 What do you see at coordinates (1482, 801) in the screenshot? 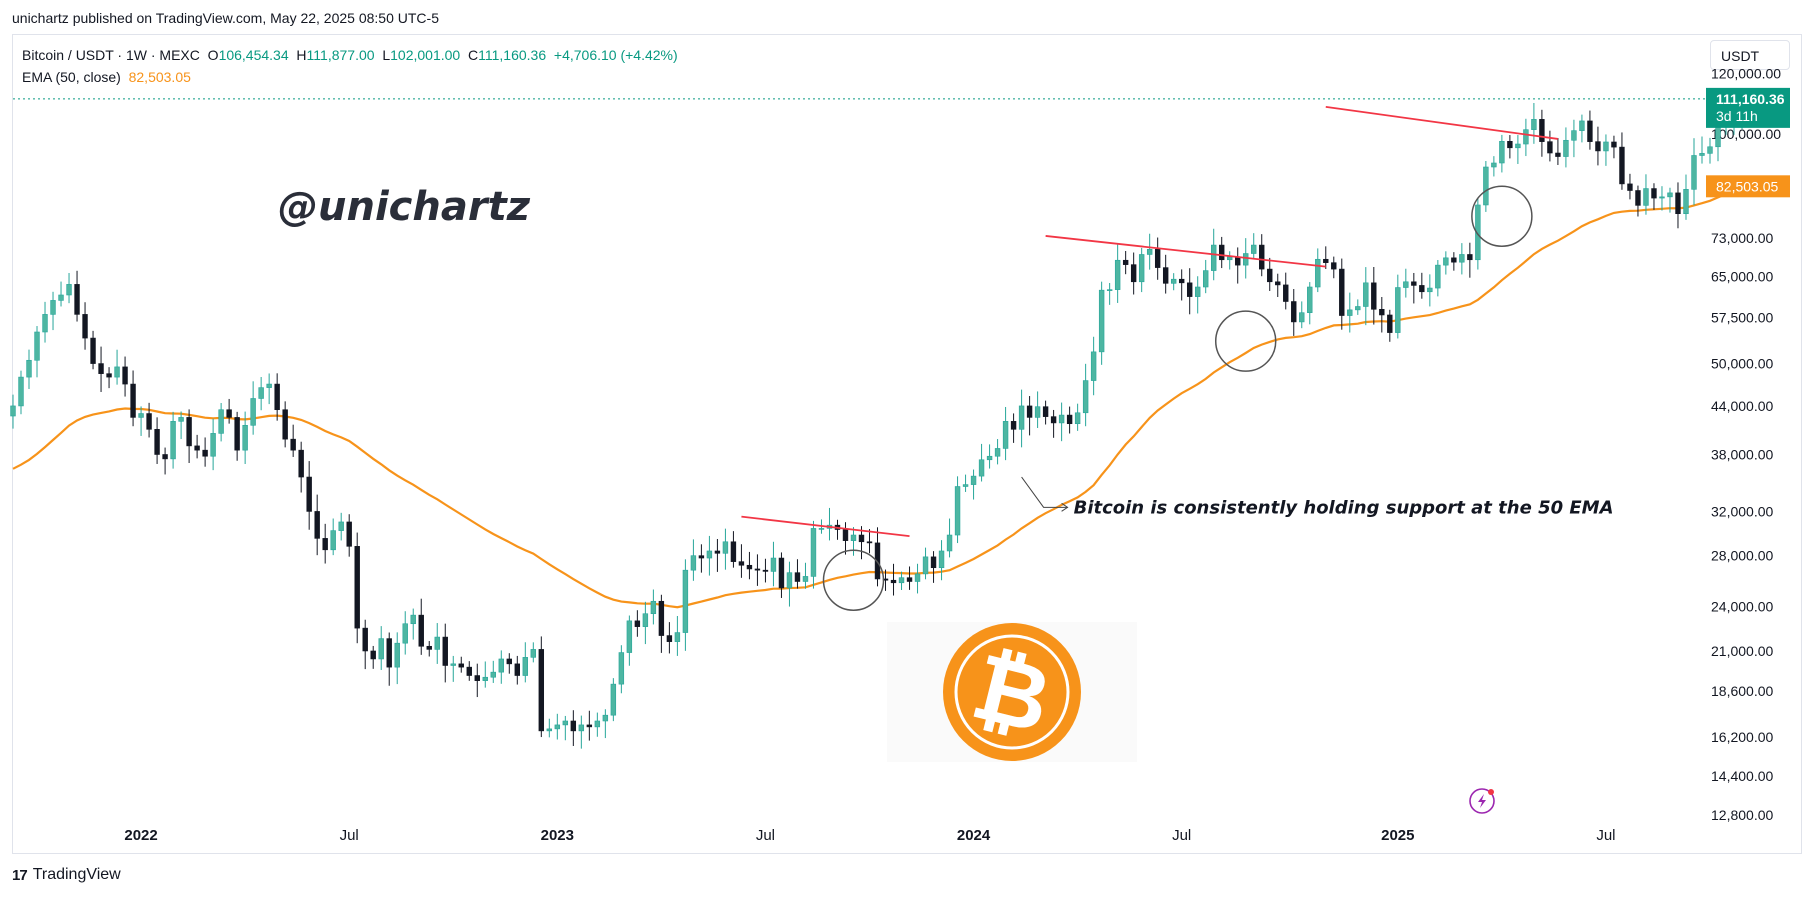
I see `lightning-bolt` at bounding box center [1482, 801].